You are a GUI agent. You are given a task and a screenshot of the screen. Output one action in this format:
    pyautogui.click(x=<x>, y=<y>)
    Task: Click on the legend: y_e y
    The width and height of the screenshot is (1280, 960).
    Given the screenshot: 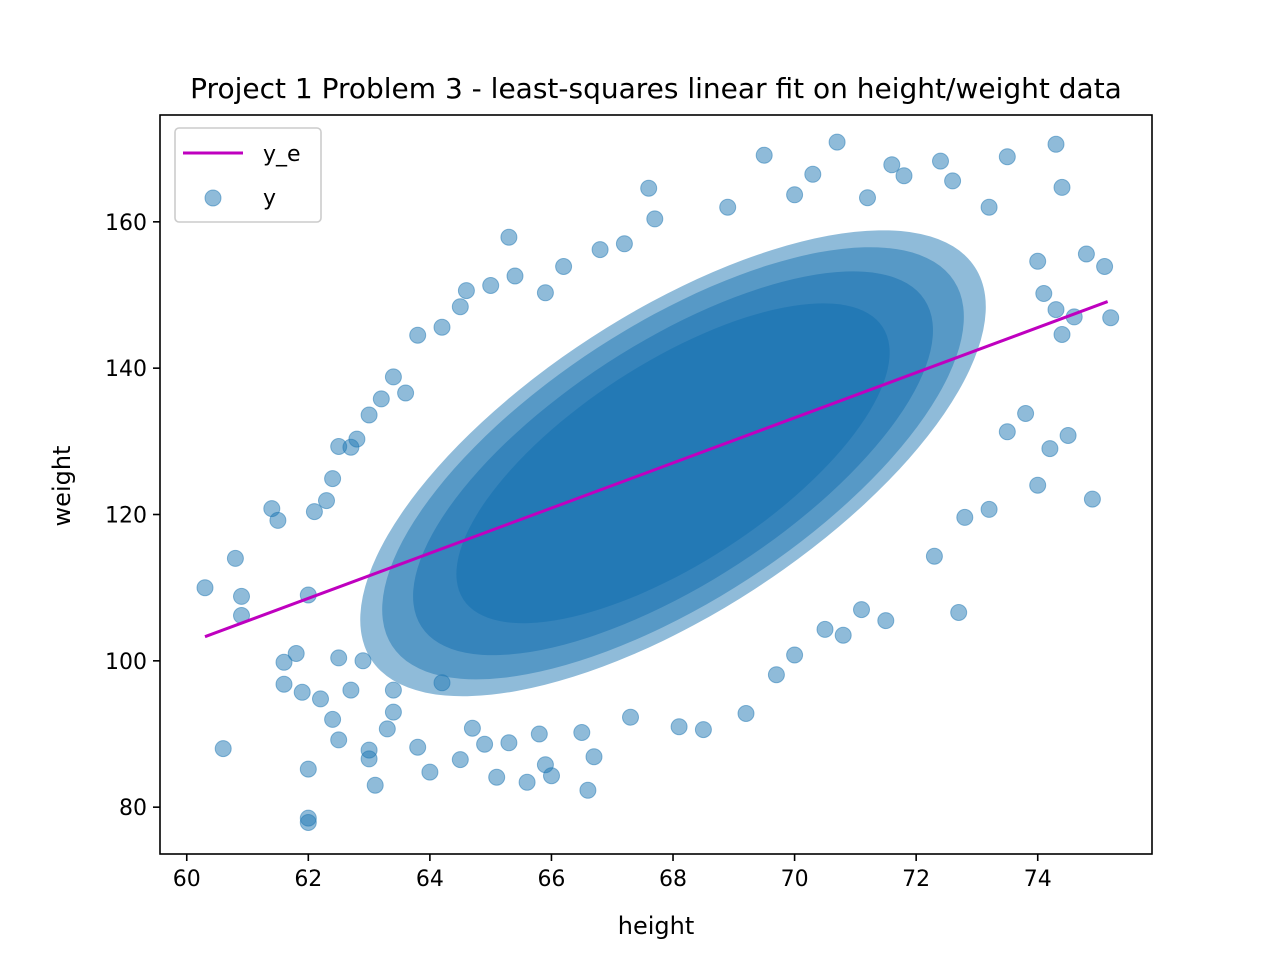 What is the action you would take?
    pyautogui.click(x=248, y=175)
    